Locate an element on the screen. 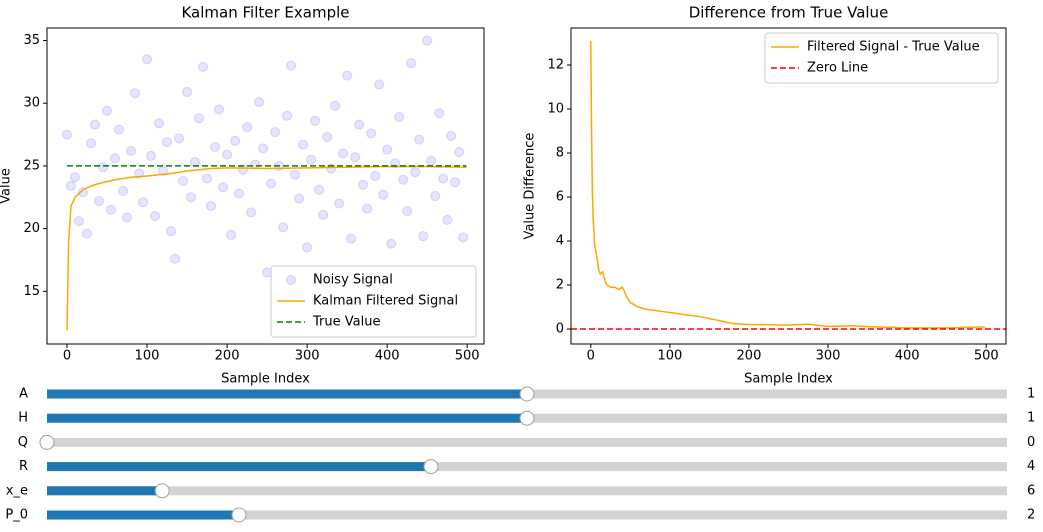 The image size is (1043, 532). y-tick-label: 8 is located at coordinates (560, 152).